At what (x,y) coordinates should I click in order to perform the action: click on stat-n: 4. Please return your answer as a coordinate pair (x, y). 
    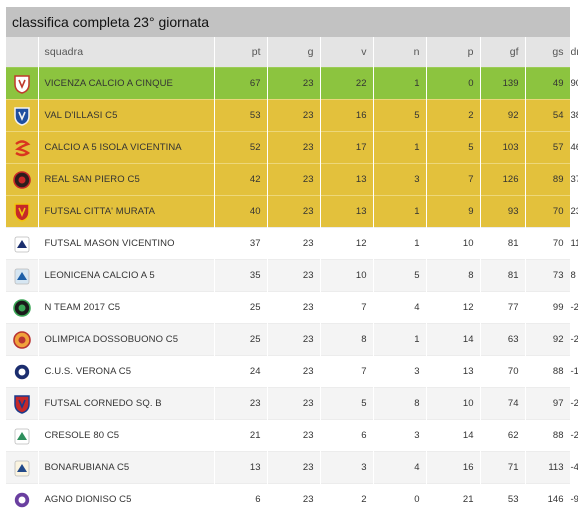
    Looking at the image, I should click on (400, 467).